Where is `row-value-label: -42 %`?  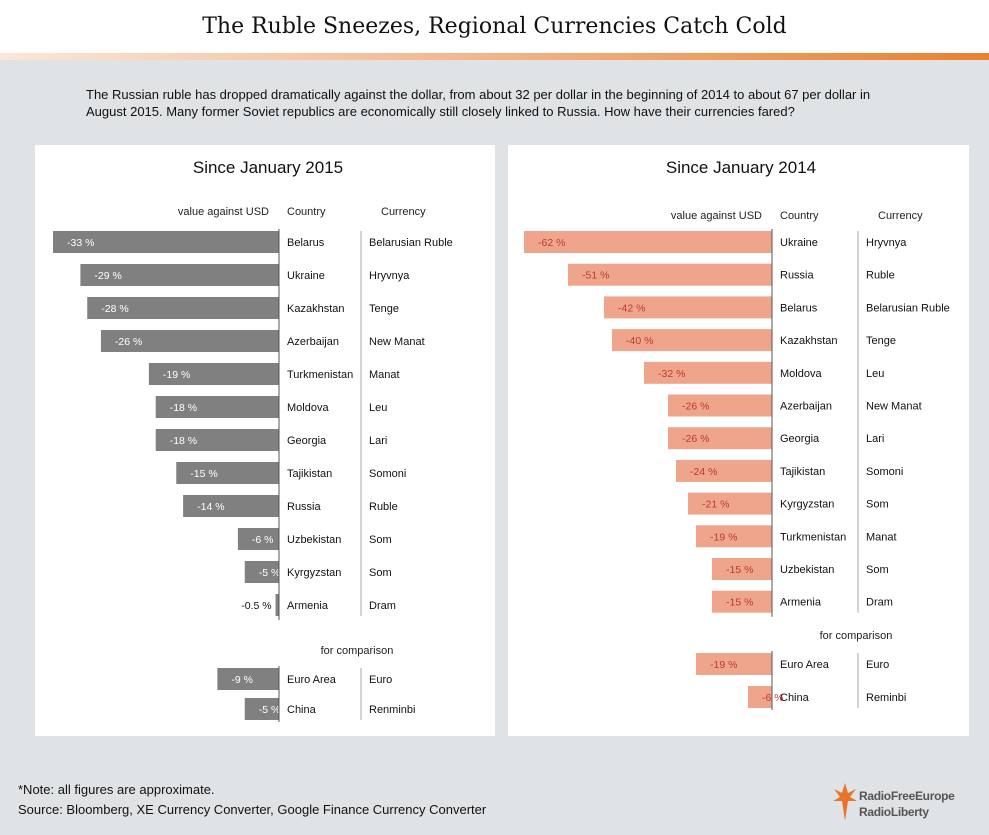 row-value-label: -42 % is located at coordinates (631, 308).